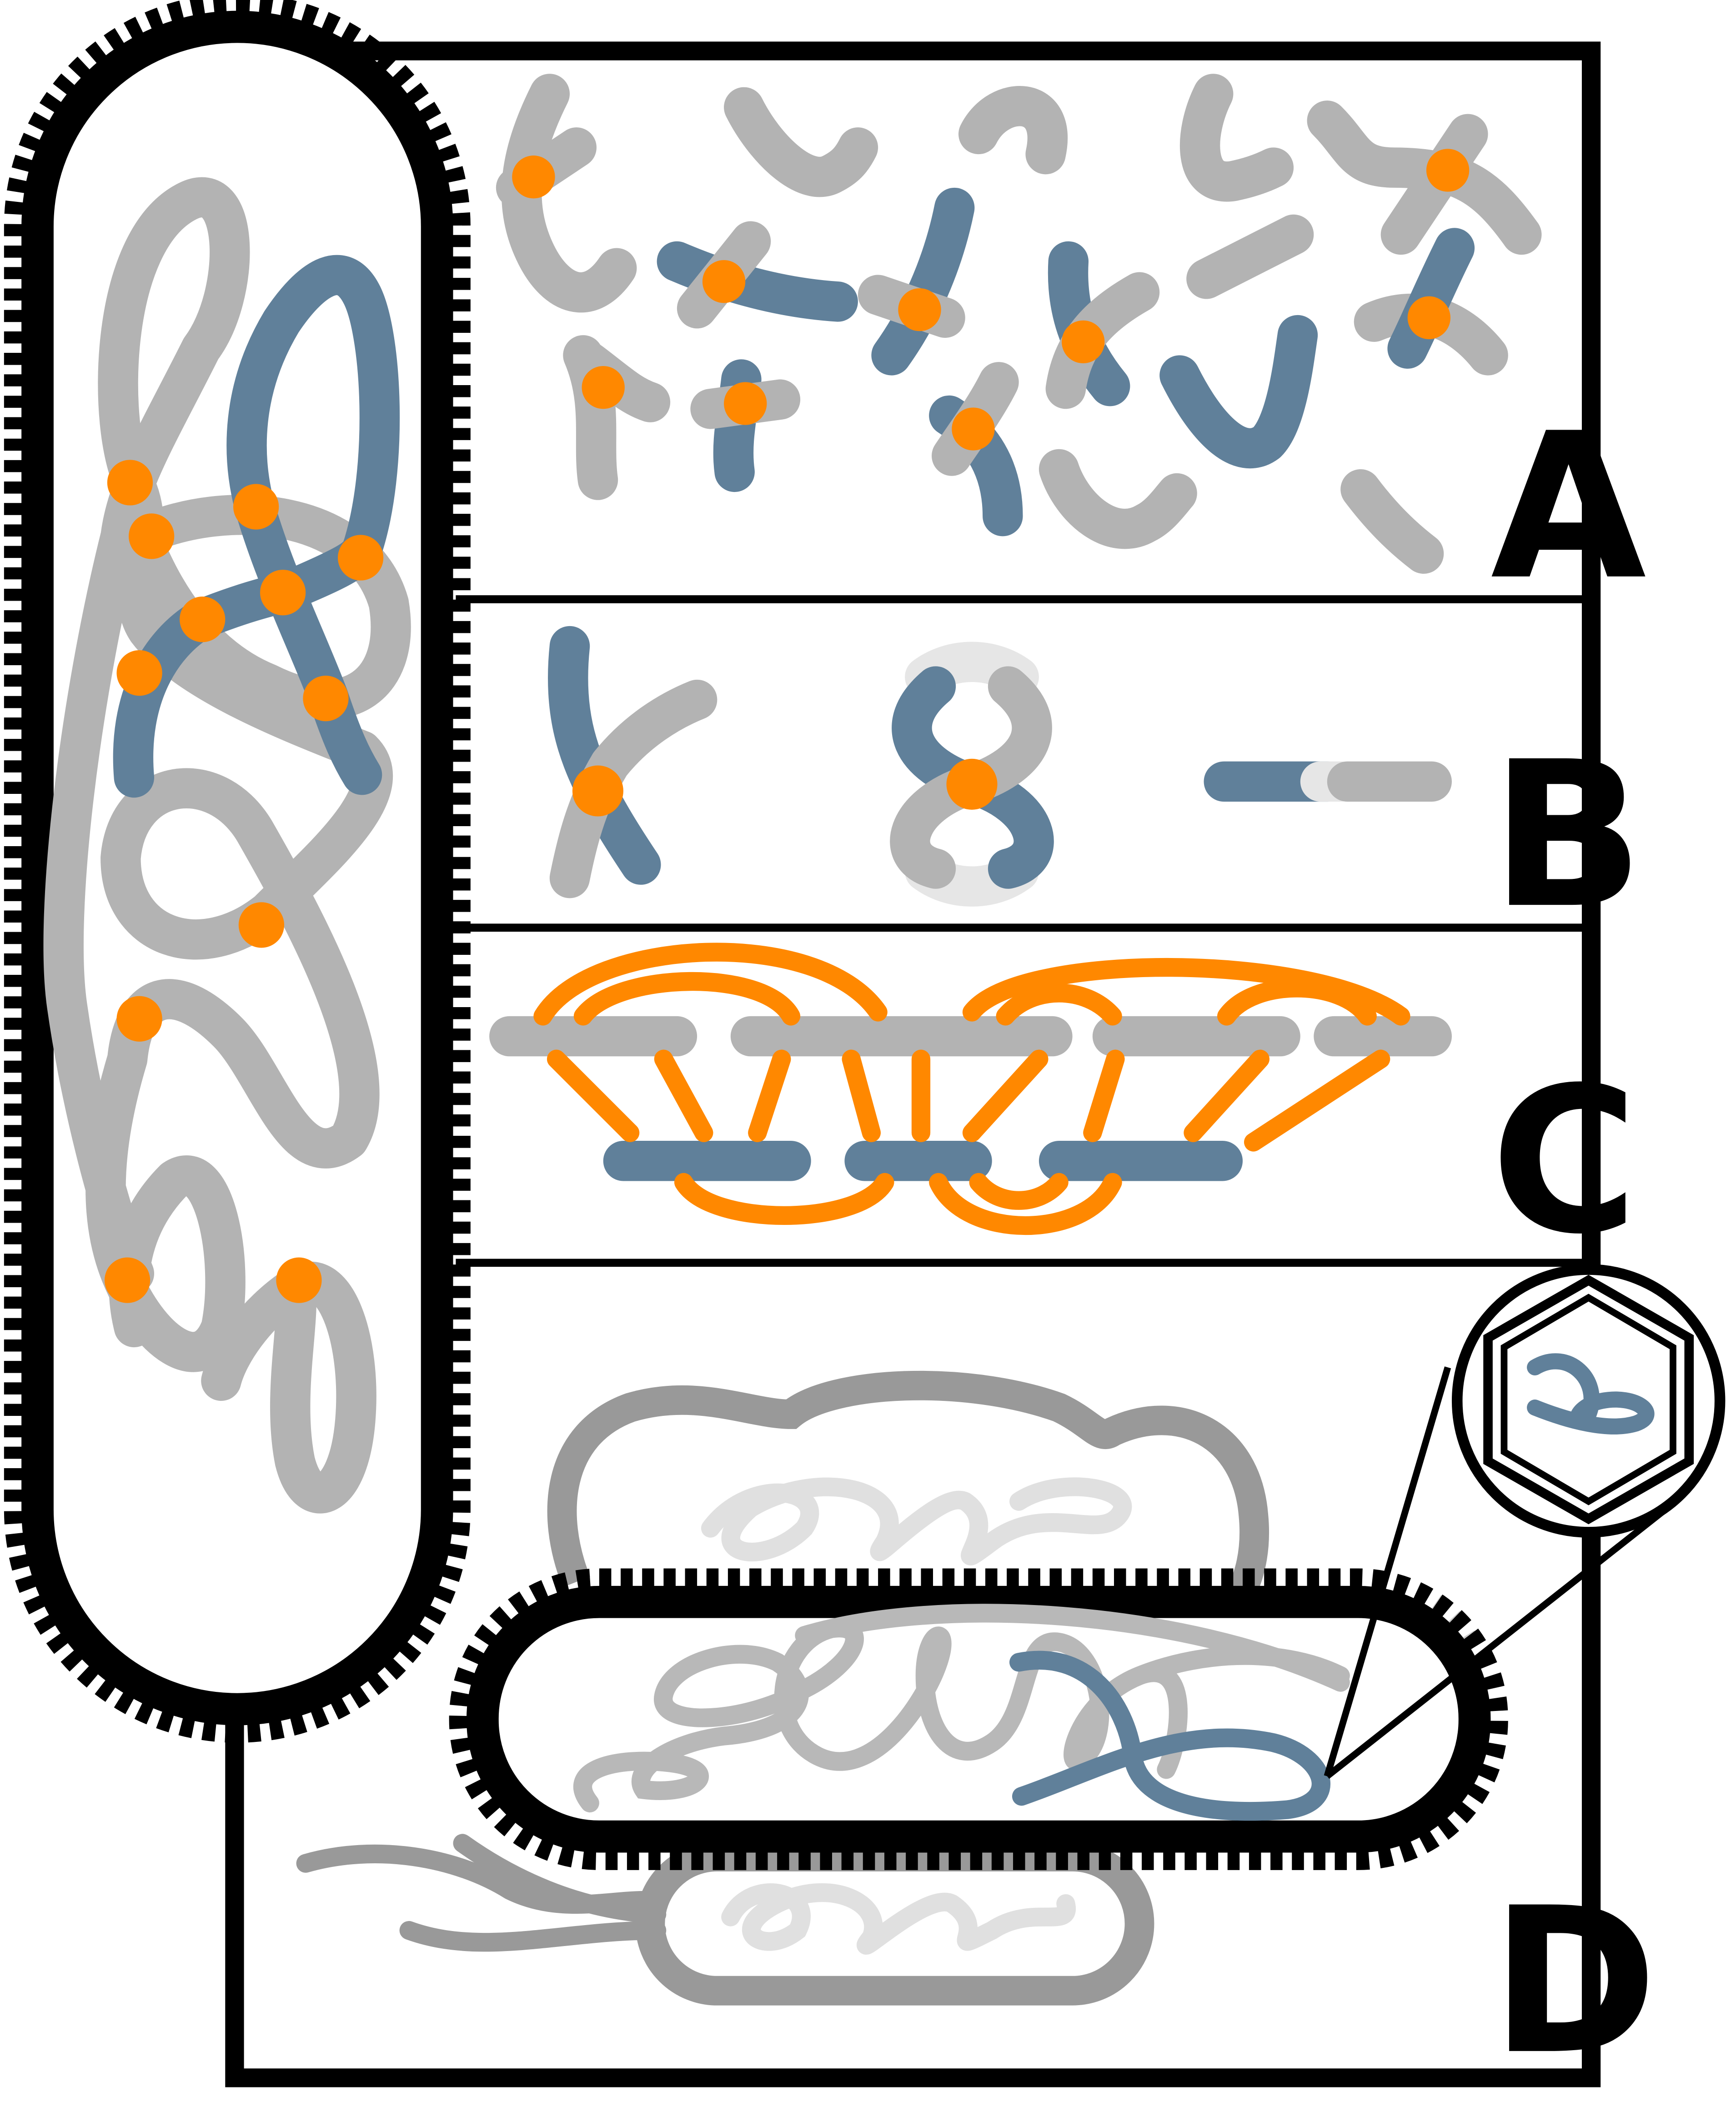 Image resolution: width=1736 pixels, height=2102 pixels. Describe the element at coordinates (1169, 1736) in the screenshot. I see `foreign-dna` at that location.